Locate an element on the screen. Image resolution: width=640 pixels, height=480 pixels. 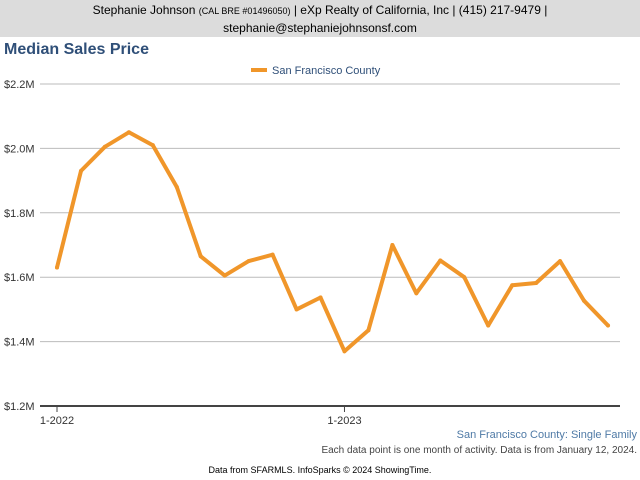
y-tick-label: $1.4M is located at coordinates (19, 343).